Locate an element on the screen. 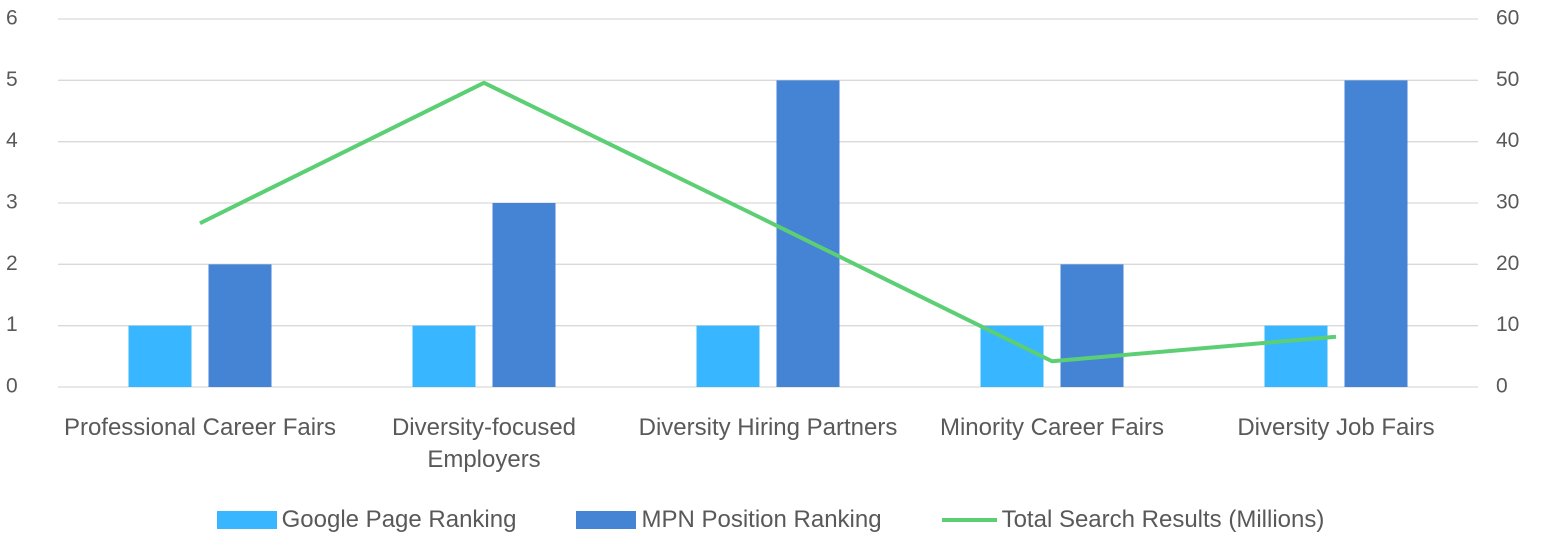 The image size is (1541, 546). y-tick-label: 0 is located at coordinates (12, 386).